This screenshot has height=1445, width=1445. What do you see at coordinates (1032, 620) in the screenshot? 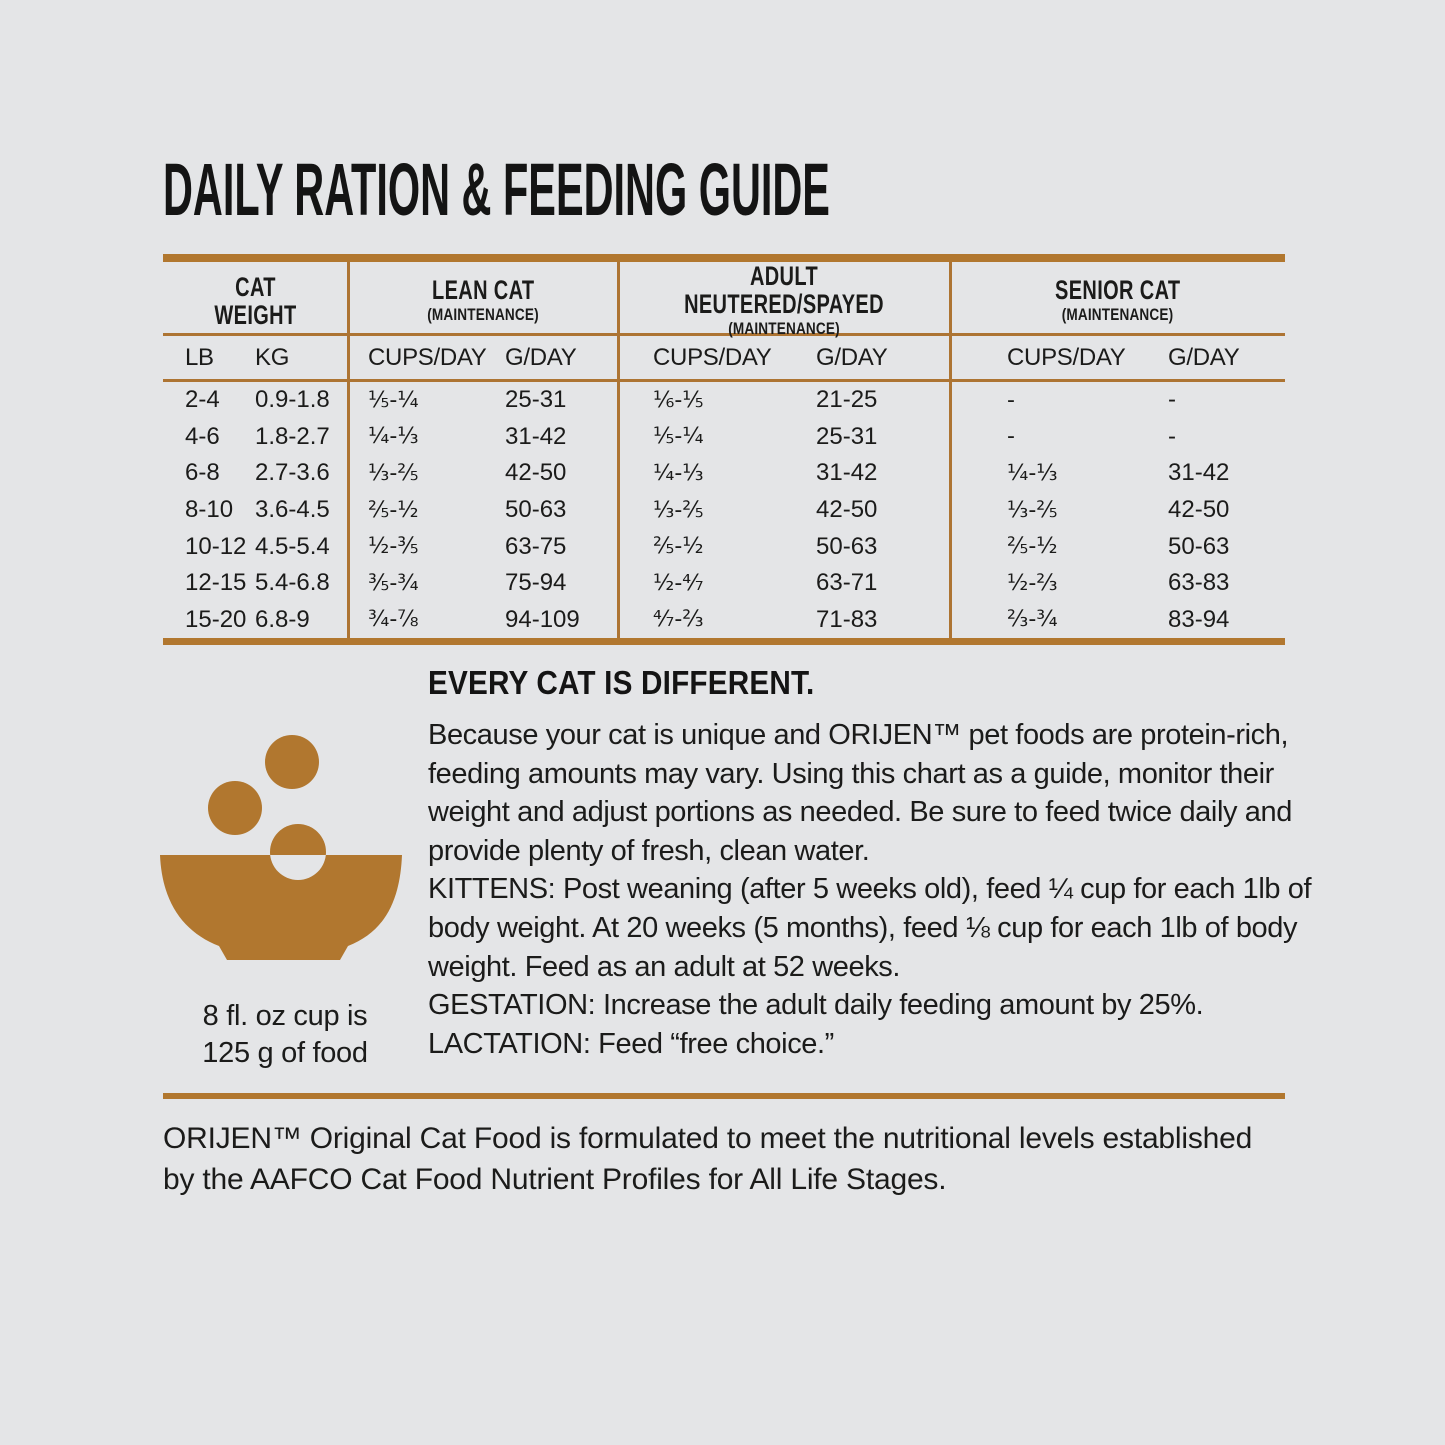
I see `cell: ⅔-¾` at bounding box center [1032, 620].